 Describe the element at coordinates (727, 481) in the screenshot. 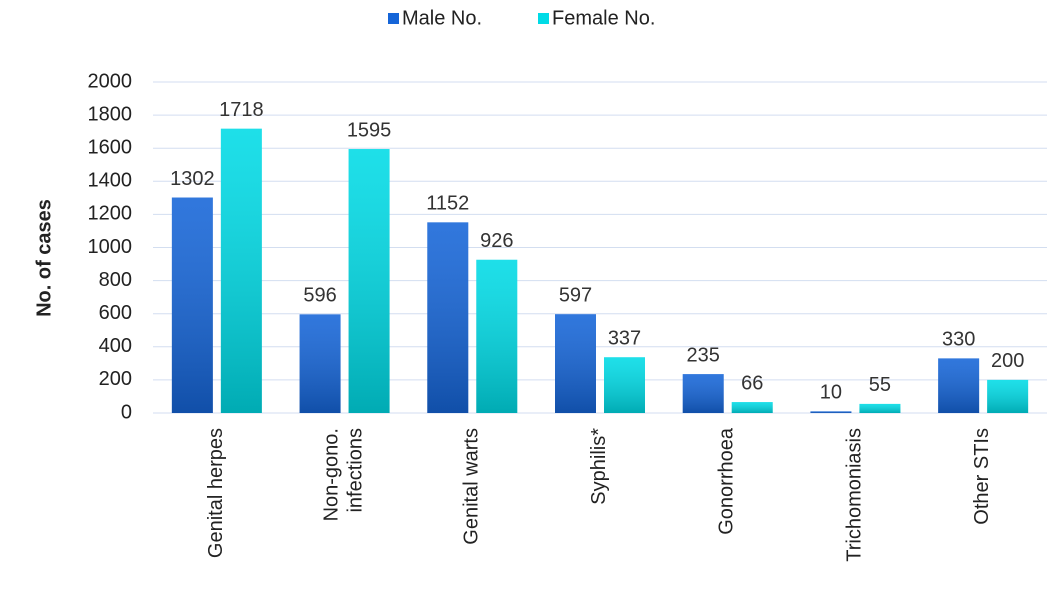

I see `x-tick-label: Gonorrhoea` at that location.